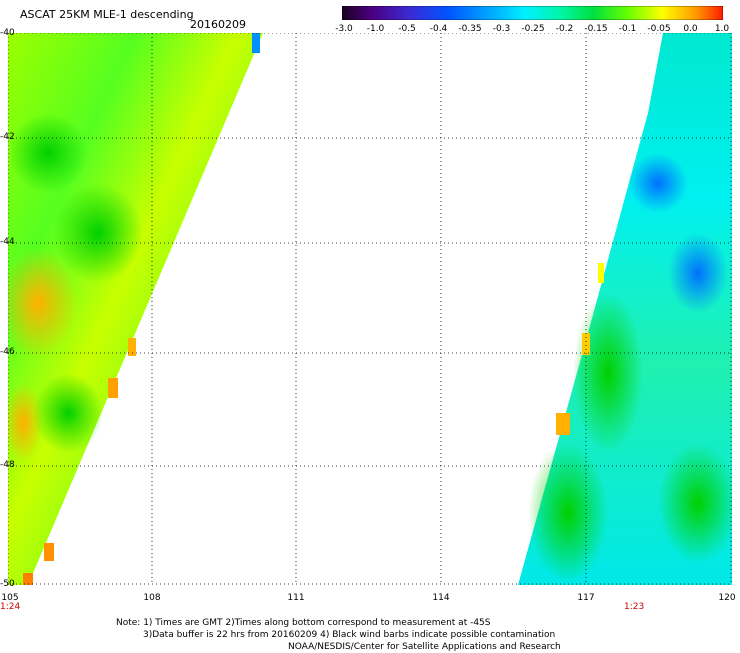  Describe the element at coordinates (634, 607) in the screenshot. I see `right-pass-time: 1:23` at that location.